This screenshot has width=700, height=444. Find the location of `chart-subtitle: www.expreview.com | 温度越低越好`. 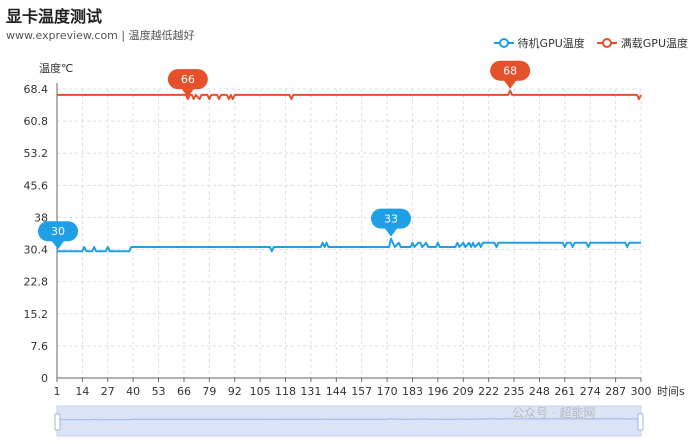

chart-subtitle: www.expreview.com | 温度越低越好 is located at coordinates (100, 35).